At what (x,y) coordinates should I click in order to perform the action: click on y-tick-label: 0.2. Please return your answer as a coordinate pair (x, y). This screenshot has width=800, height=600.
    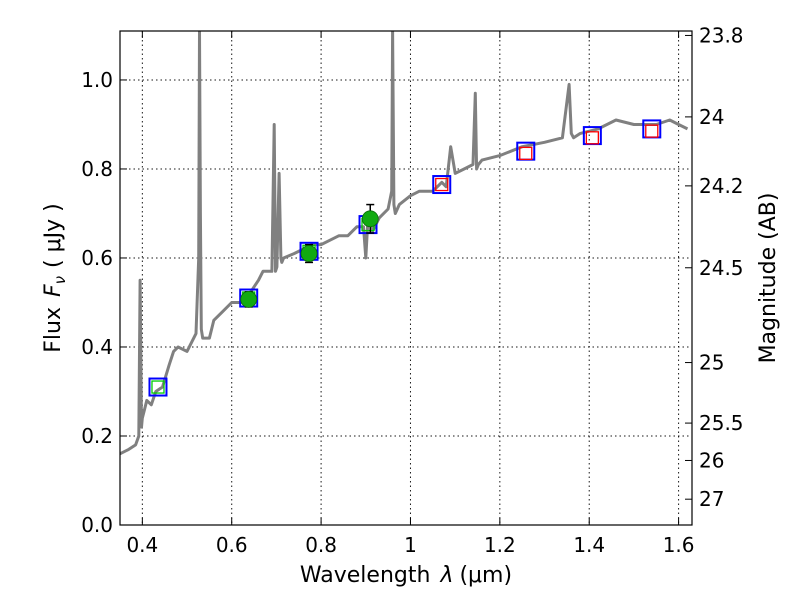
    Looking at the image, I should click on (97, 436).